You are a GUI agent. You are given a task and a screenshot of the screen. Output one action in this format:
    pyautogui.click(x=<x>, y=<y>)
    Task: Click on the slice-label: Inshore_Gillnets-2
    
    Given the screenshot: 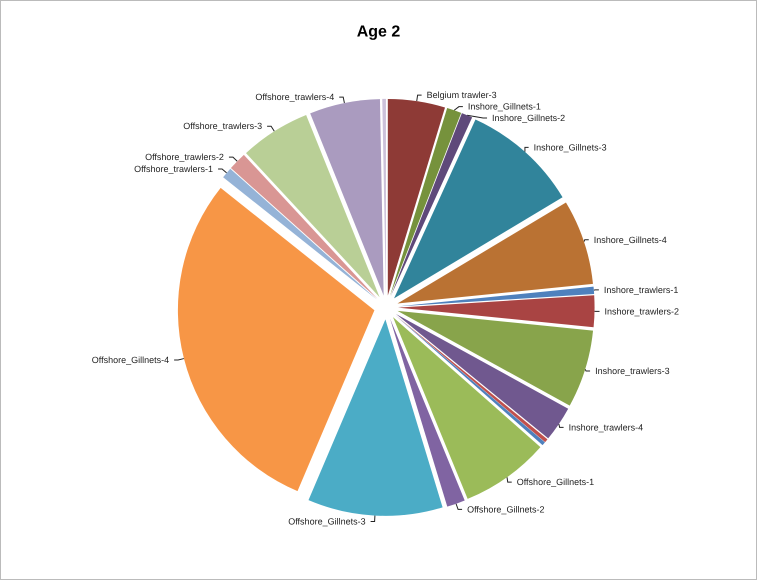 What is the action you would take?
    pyautogui.click(x=529, y=117)
    